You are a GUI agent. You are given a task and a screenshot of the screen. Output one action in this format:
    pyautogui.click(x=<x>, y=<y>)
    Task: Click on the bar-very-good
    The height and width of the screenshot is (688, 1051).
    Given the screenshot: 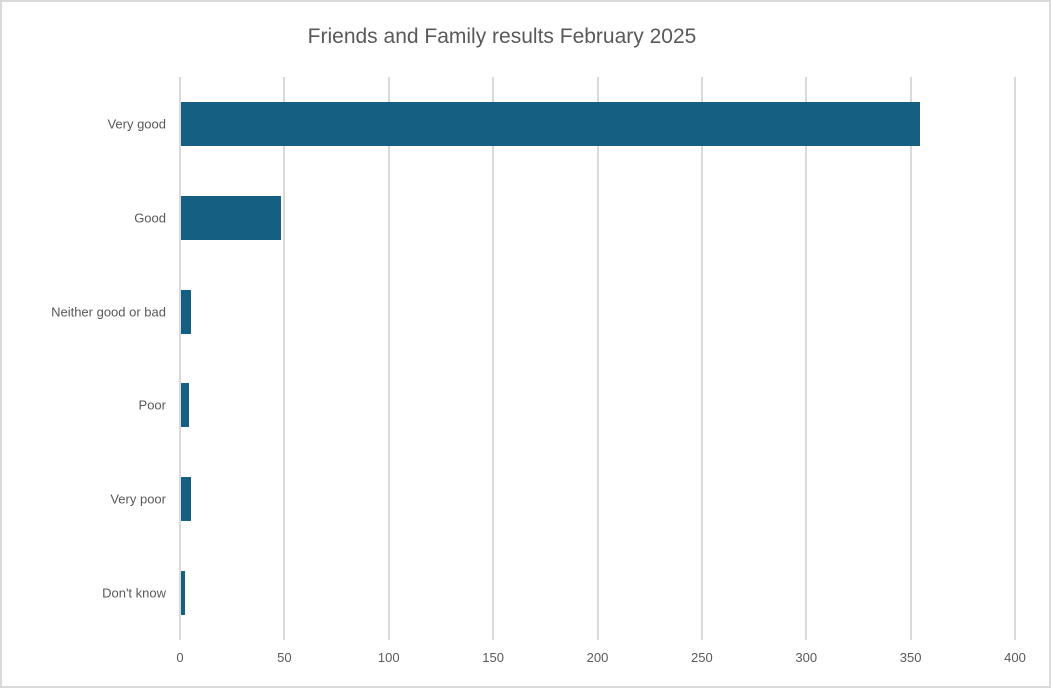 What is the action you would take?
    pyautogui.click(x=550, y=123)
    